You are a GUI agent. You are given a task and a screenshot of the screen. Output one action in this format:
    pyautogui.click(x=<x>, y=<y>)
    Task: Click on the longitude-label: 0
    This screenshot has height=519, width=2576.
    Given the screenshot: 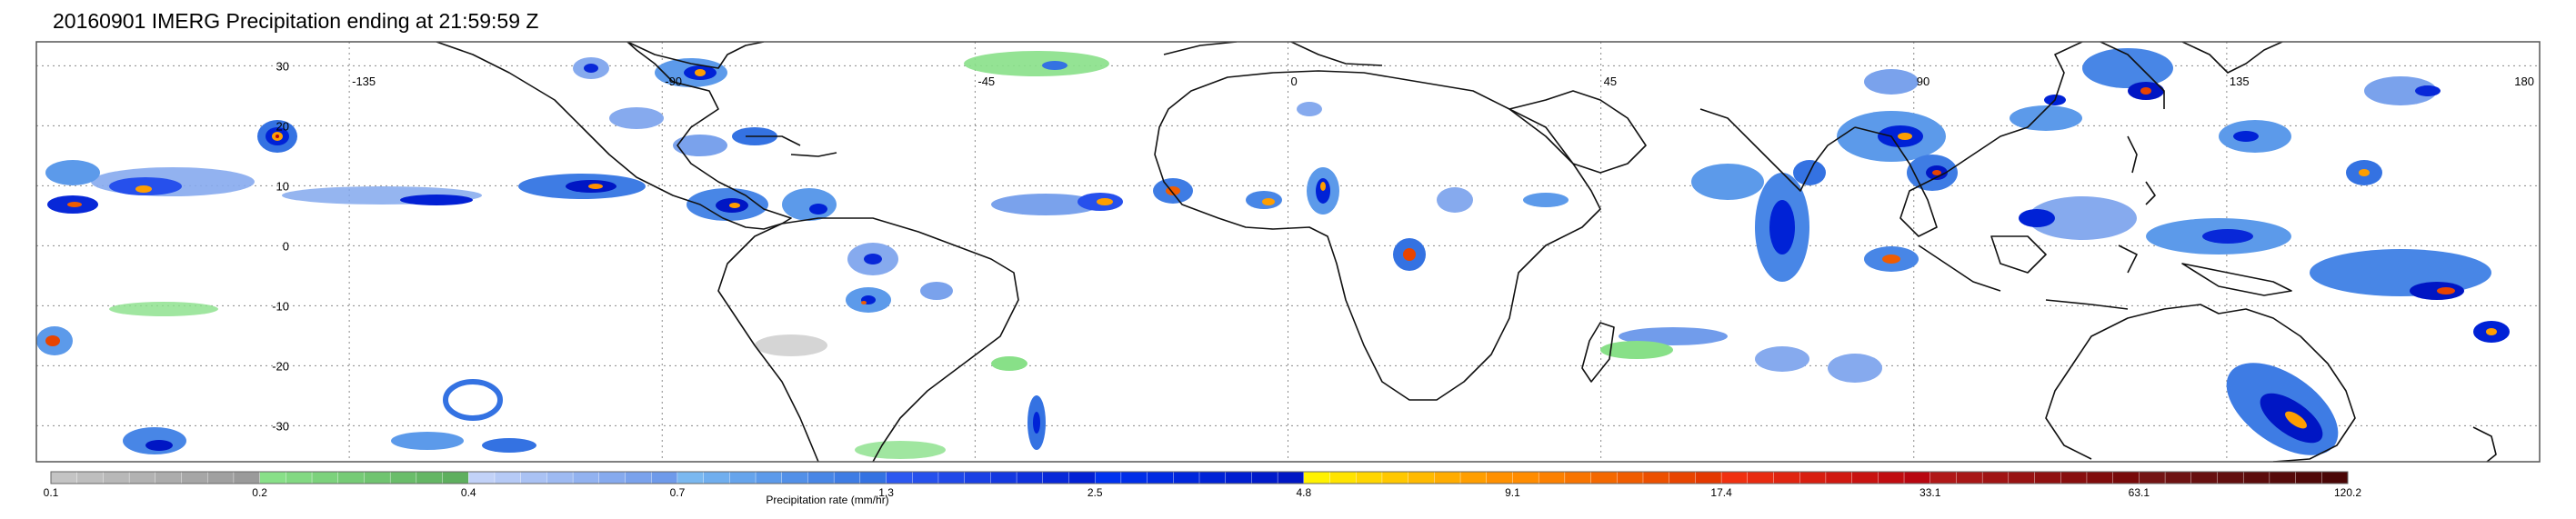 What is the action you would take?
    pyautogui.click(x=1294, y=81)
    